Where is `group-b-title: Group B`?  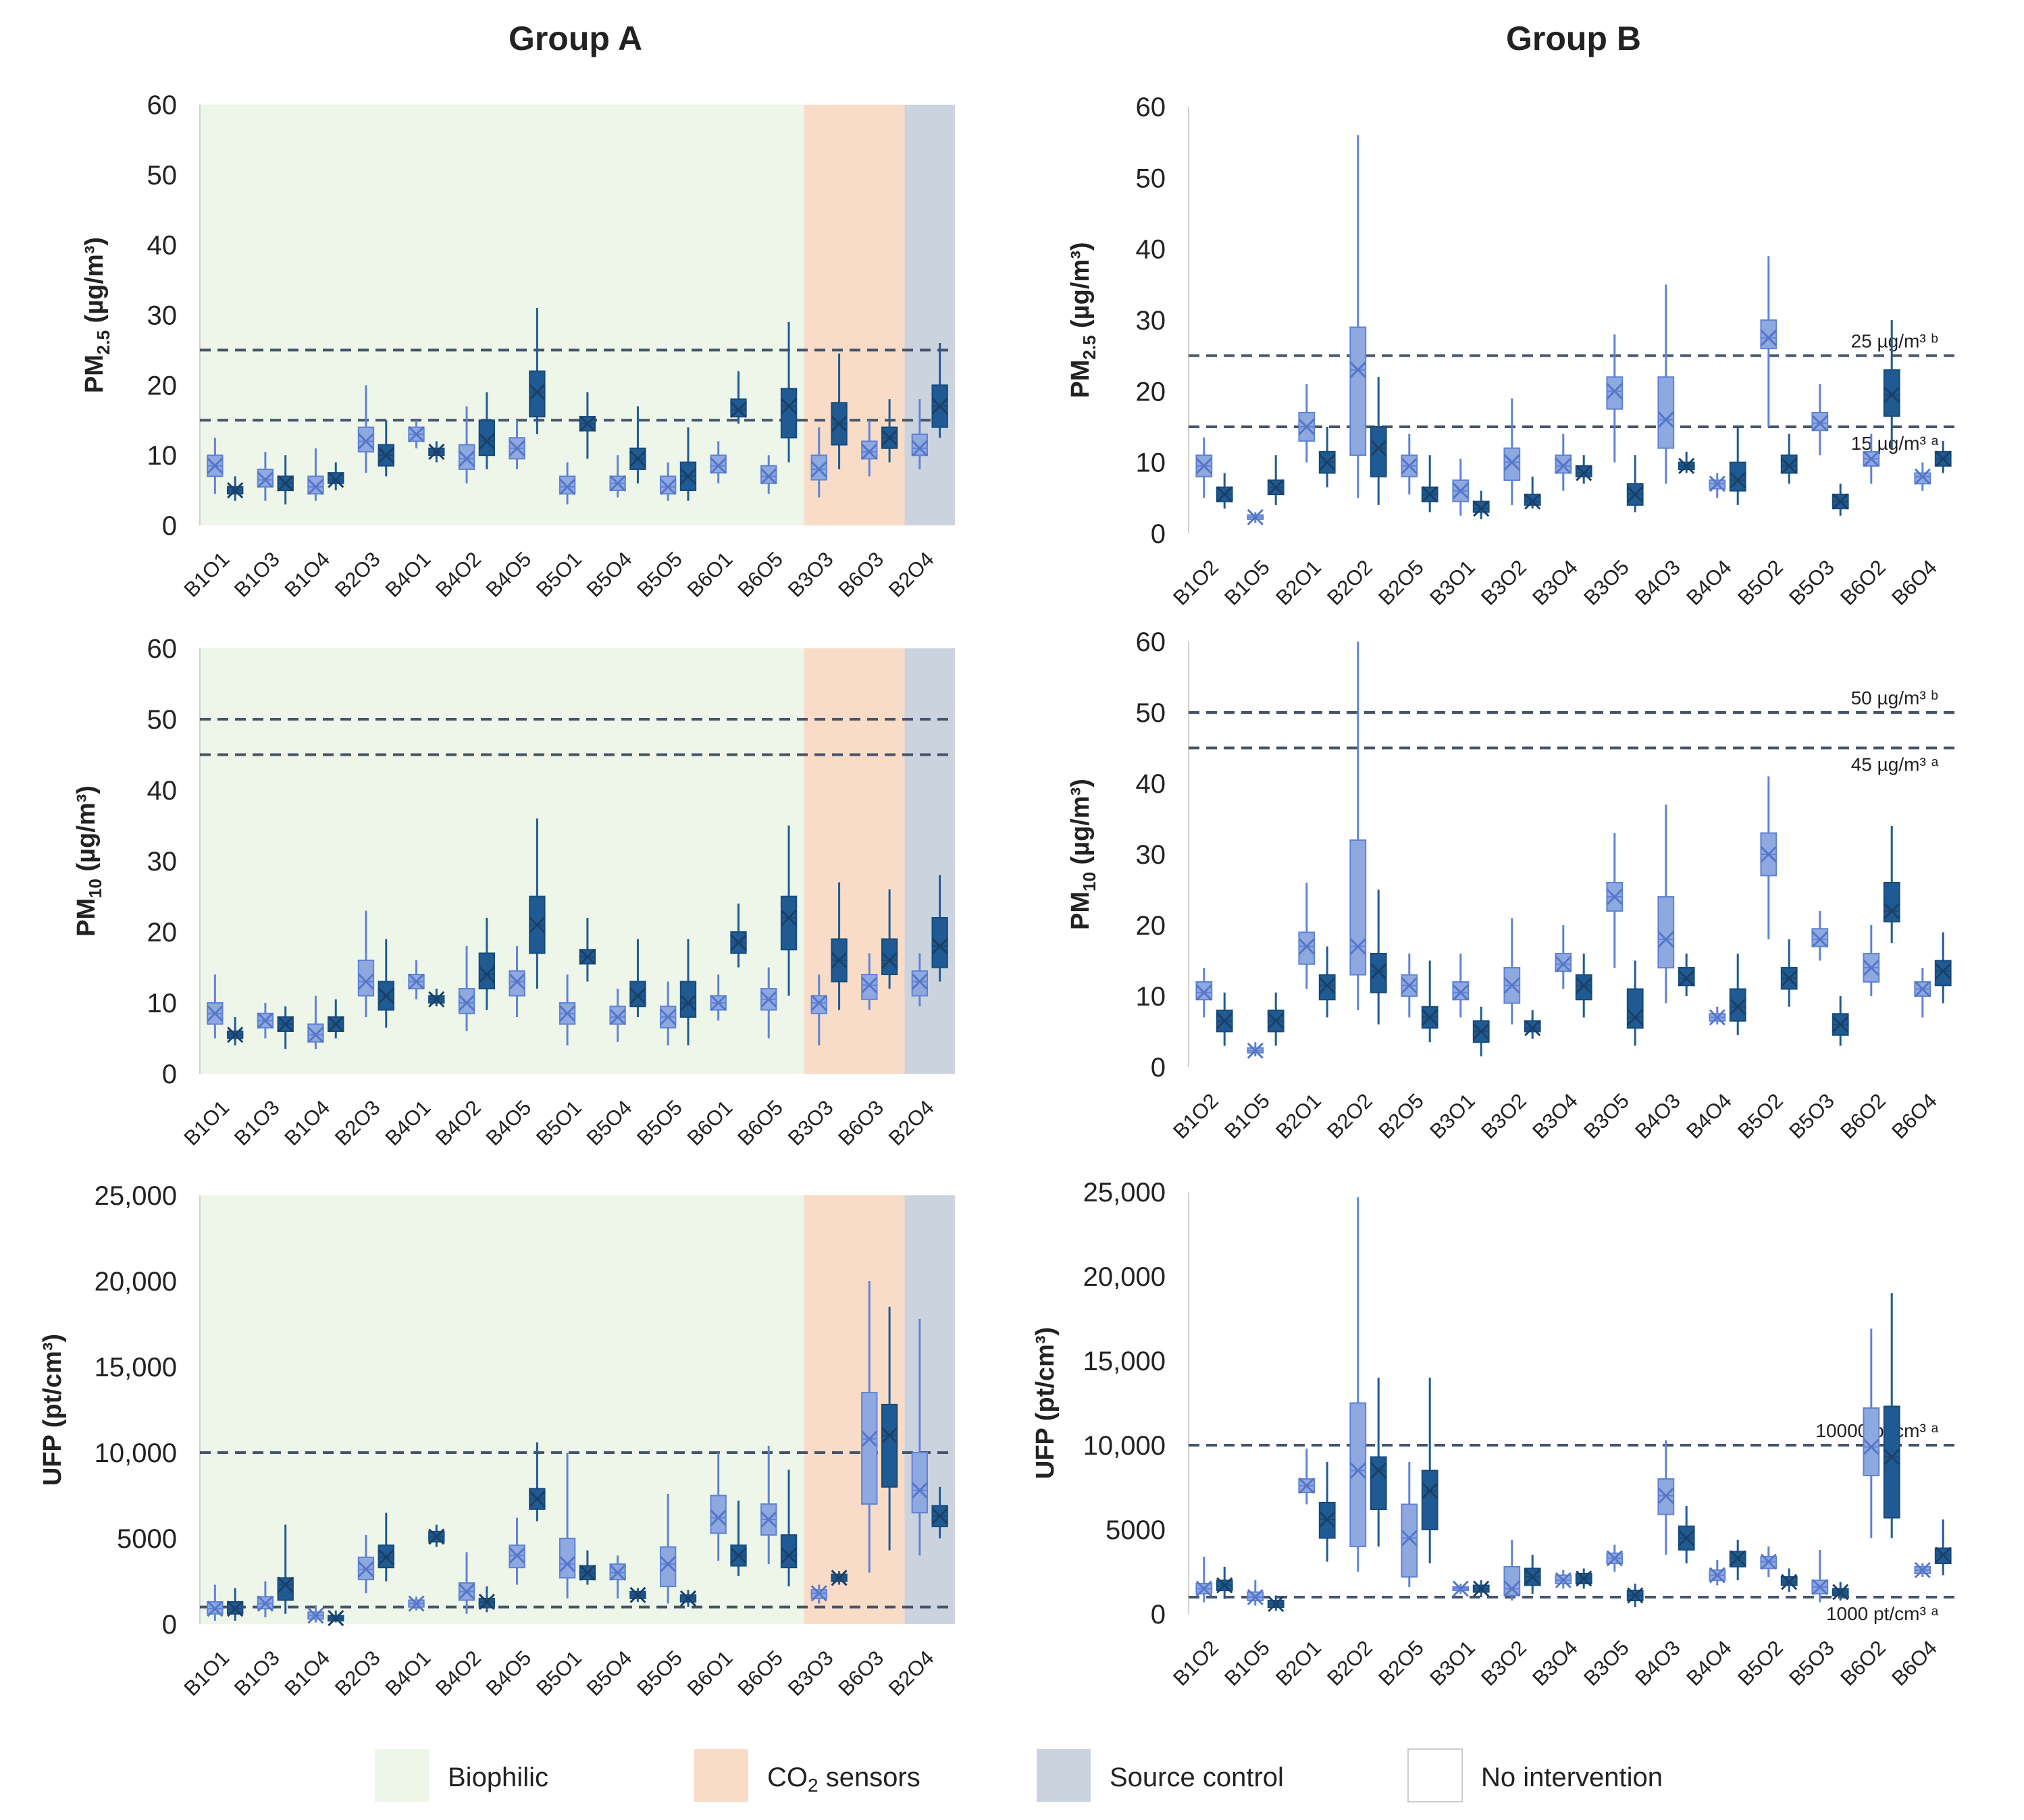
group-b-title: Group B is located at coordinates (1573, 38).